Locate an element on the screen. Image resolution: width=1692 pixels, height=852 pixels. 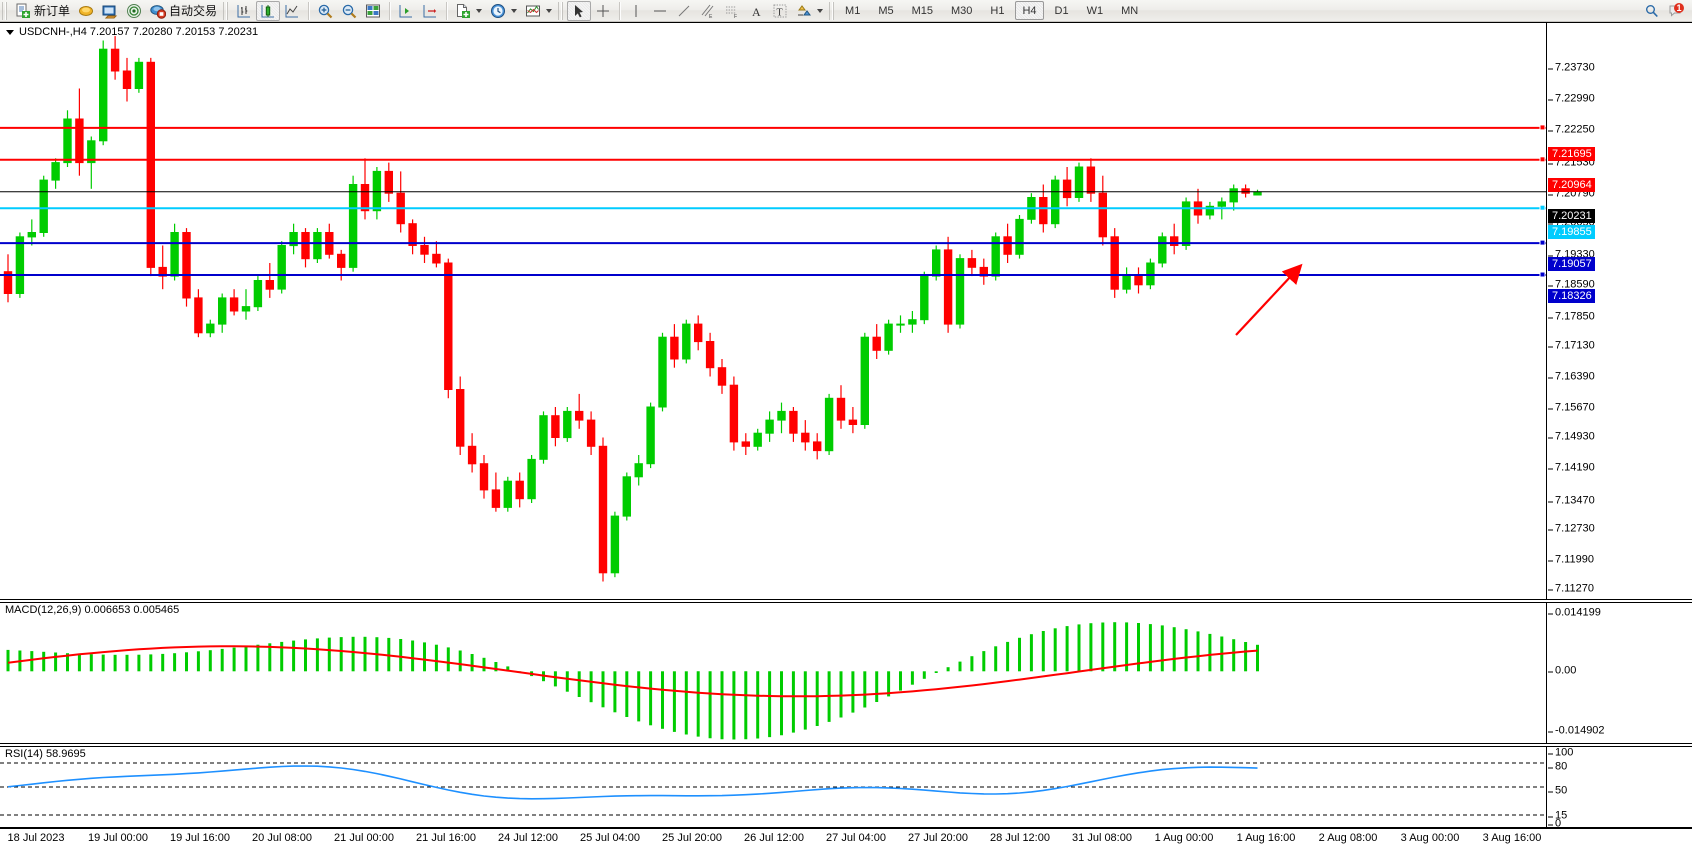
notification-icon is located at coordinates (1676, 10).